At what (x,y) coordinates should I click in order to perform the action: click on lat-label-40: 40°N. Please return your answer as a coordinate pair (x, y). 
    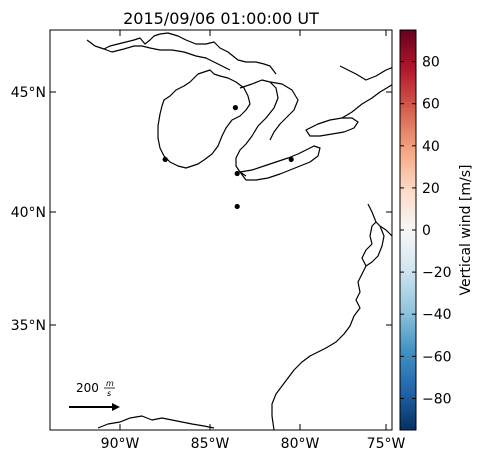
    Looking at the image, I should click on (28, 213).